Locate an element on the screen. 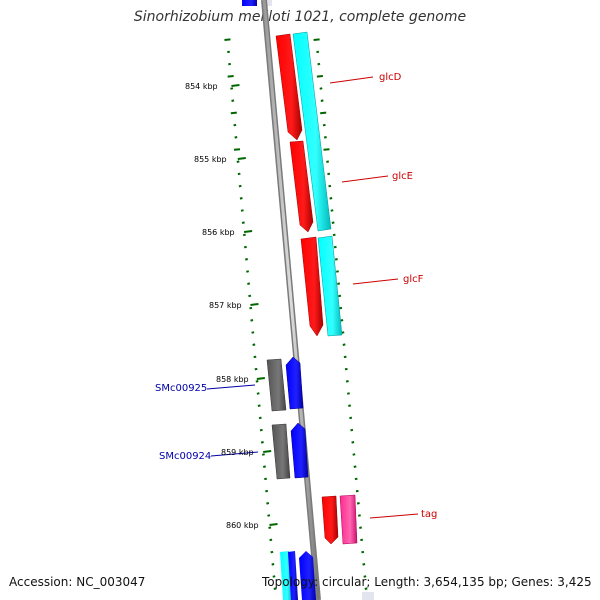  ruler-label-859: 859 kbp is located at coordinates (237, 452).